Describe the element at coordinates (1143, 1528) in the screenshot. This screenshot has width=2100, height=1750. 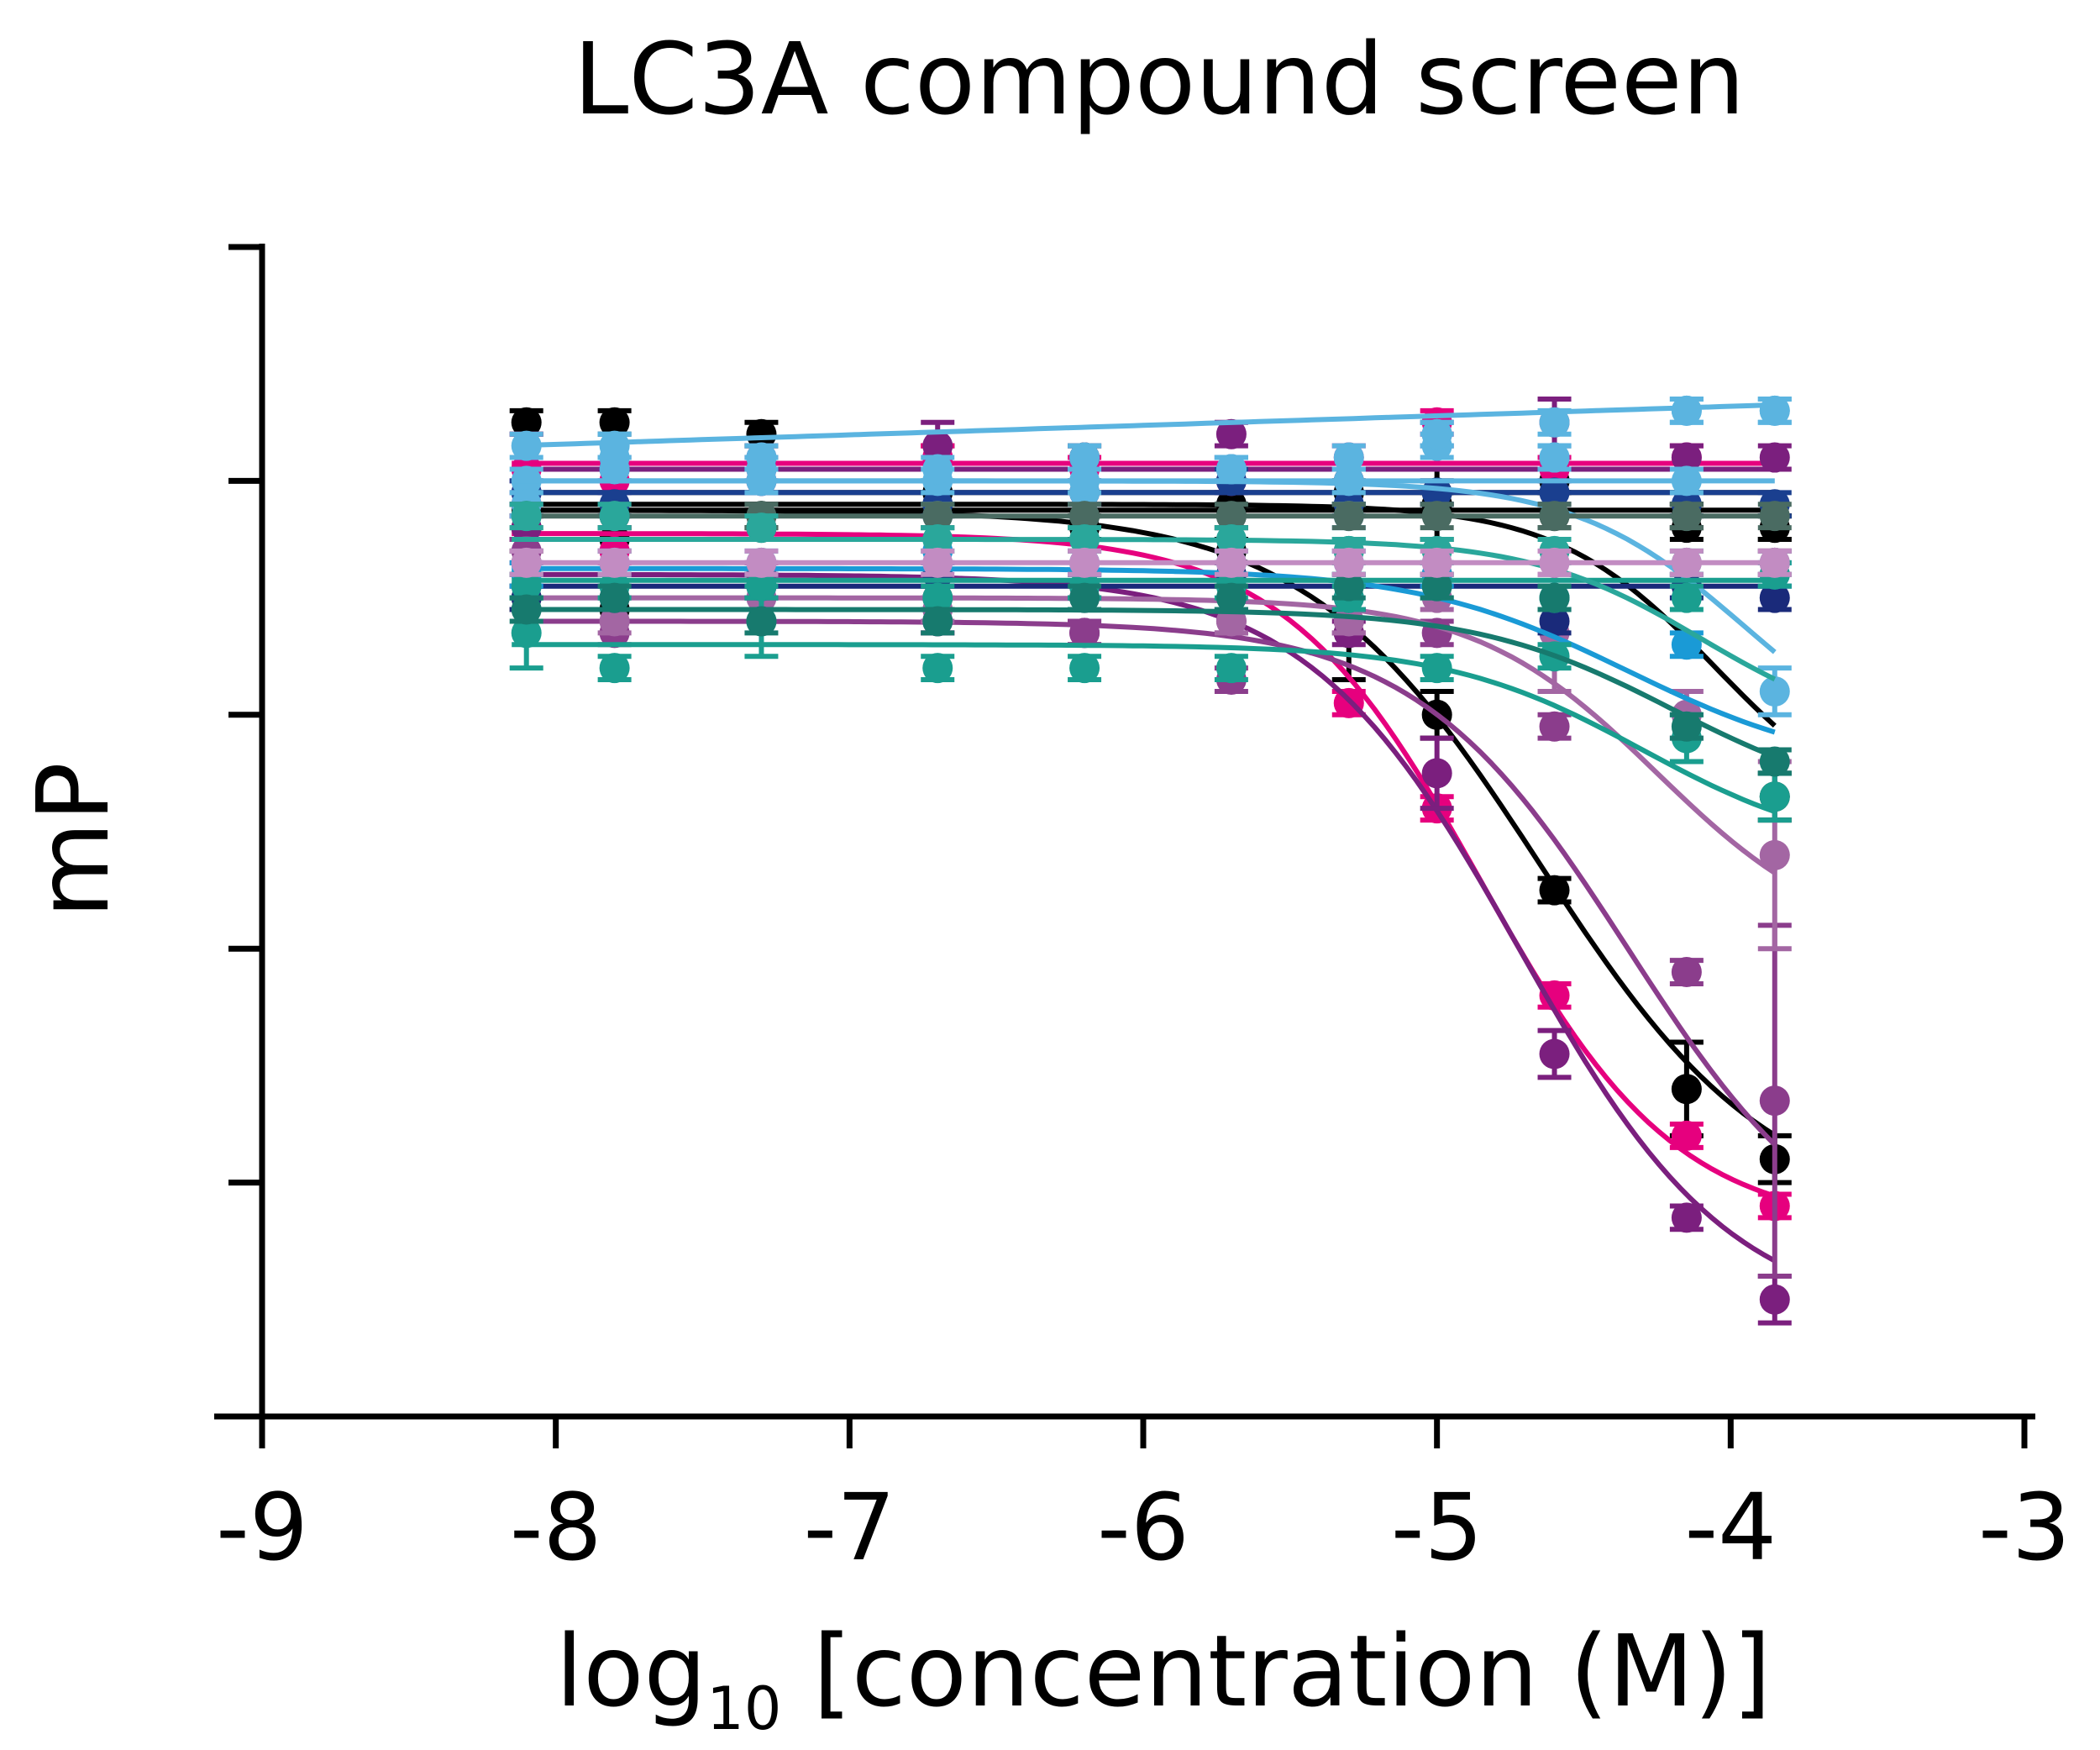
I see `x-tick-label: -6` at that location.